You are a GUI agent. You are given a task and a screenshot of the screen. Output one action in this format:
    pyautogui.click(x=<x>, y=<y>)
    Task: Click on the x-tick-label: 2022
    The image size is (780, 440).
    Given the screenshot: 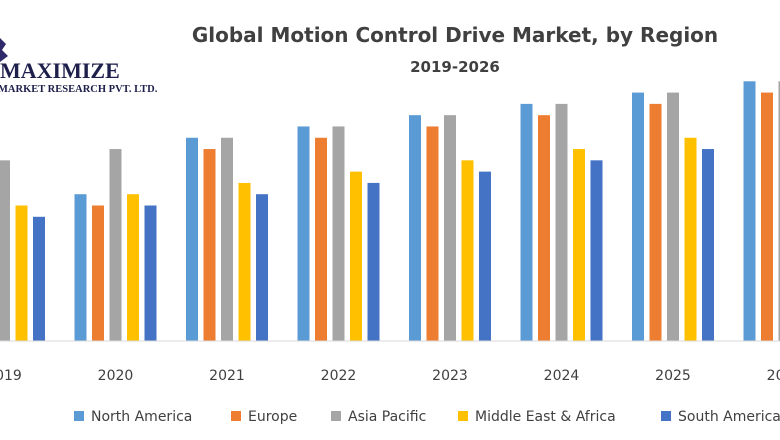 What is the action you would take?
    pyautogui.click(x=339, y=376)
    